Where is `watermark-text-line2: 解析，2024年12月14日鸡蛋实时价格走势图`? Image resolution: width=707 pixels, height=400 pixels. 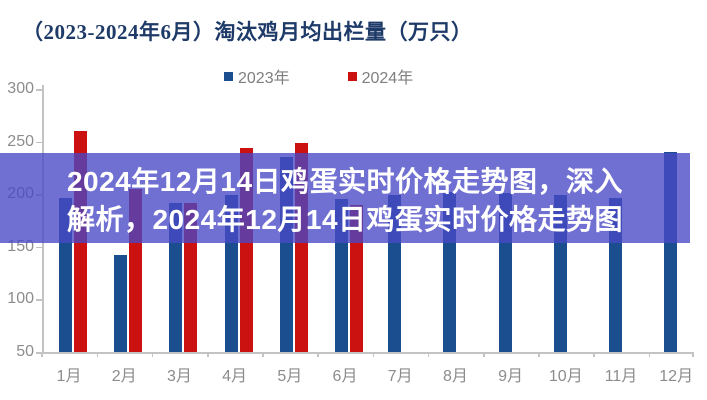 watermark-text-line2: 解析，2024年12月14日鸡蛋实时价格走势图 is located at coordinates (345, 219).